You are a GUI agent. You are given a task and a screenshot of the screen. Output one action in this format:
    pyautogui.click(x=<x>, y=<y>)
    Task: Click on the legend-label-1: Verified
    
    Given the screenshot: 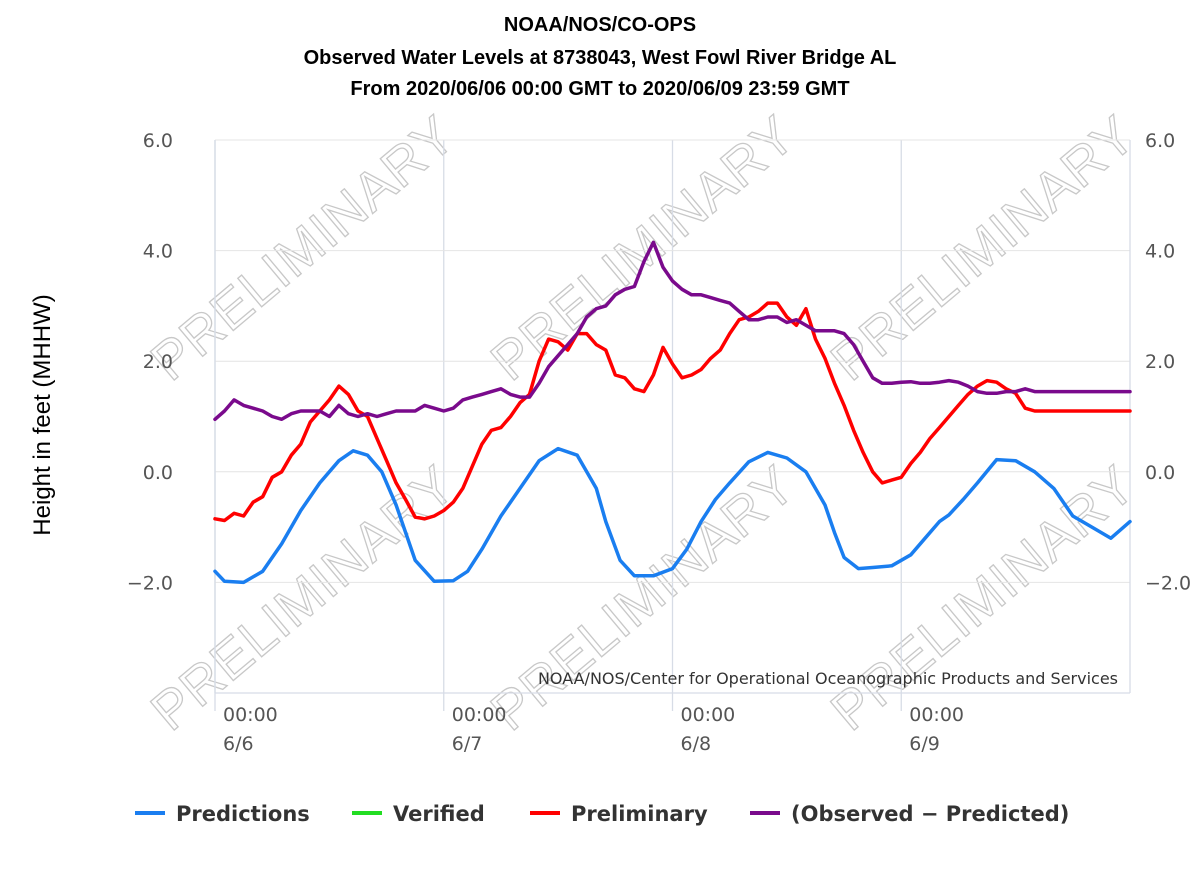 What is the action you would take?
    pyautogui.click(x=439, y=814)
    